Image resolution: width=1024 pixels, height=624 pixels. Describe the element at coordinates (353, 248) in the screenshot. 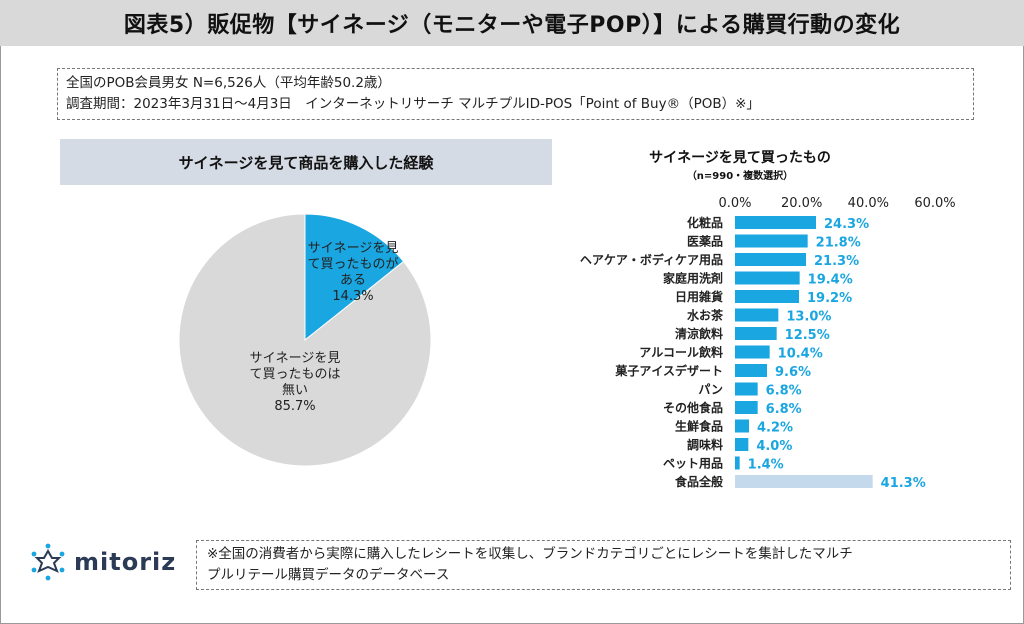

I see `pie-label-yes-line1: サイネージを見` at that location.